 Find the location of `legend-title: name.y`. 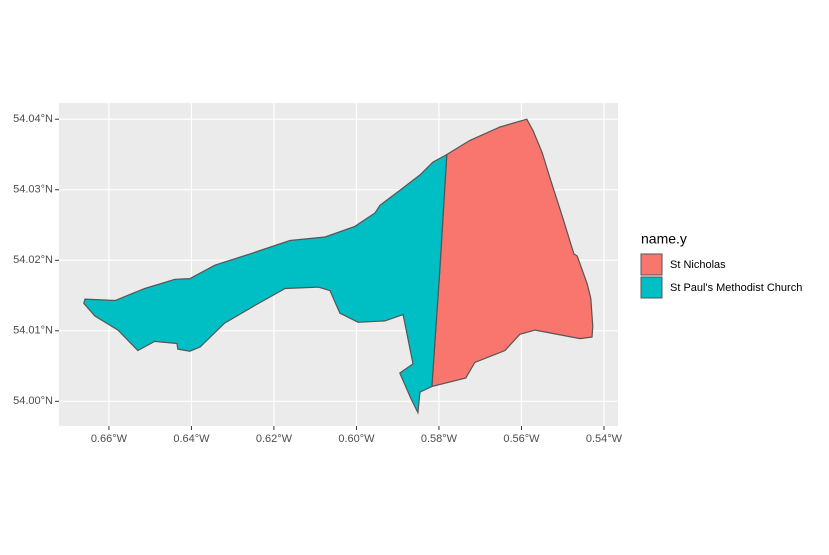

legend-title: name.y is located at coordinates (664, 239).